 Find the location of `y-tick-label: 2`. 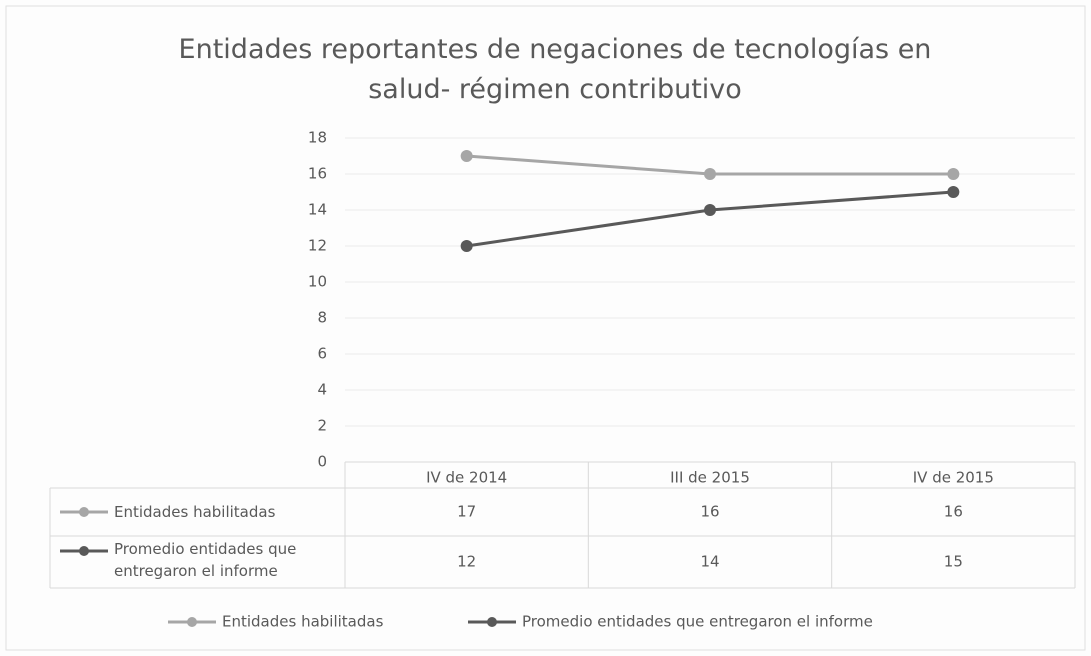

y-tick-label: 2 is located at coordinates (322, 426).